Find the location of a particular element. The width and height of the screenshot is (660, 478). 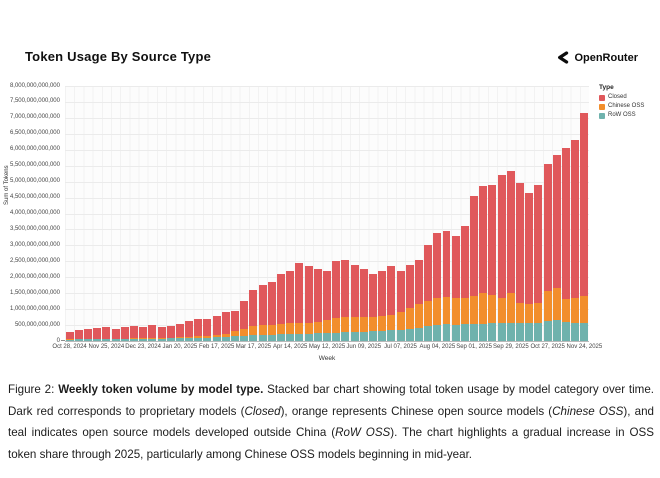

stacked-bar-apr-28-2025 is located at coordinates (308, 213).